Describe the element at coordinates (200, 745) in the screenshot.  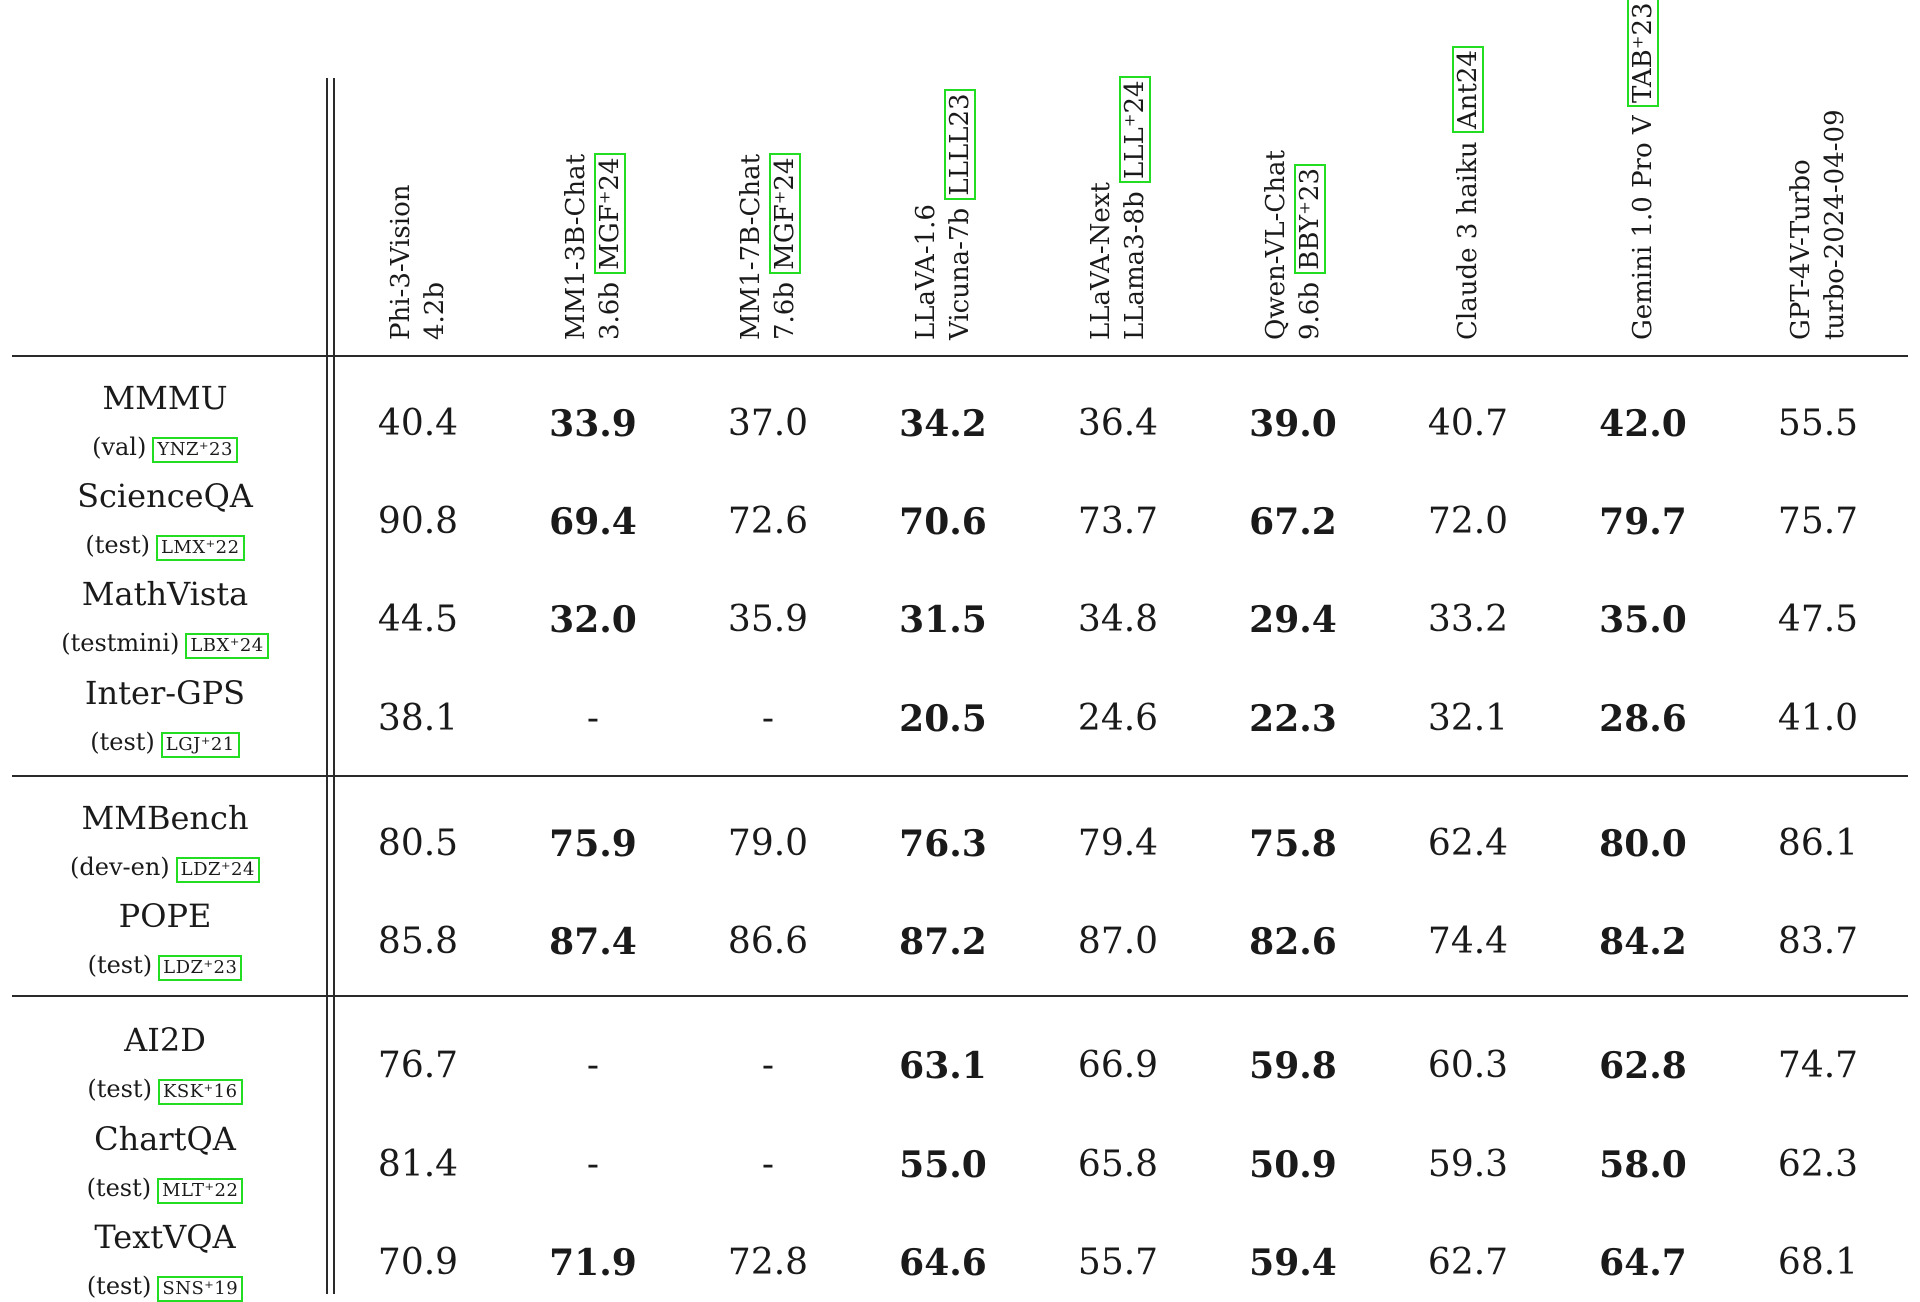
I see `citation-link: LGJ⁺21` at that location.